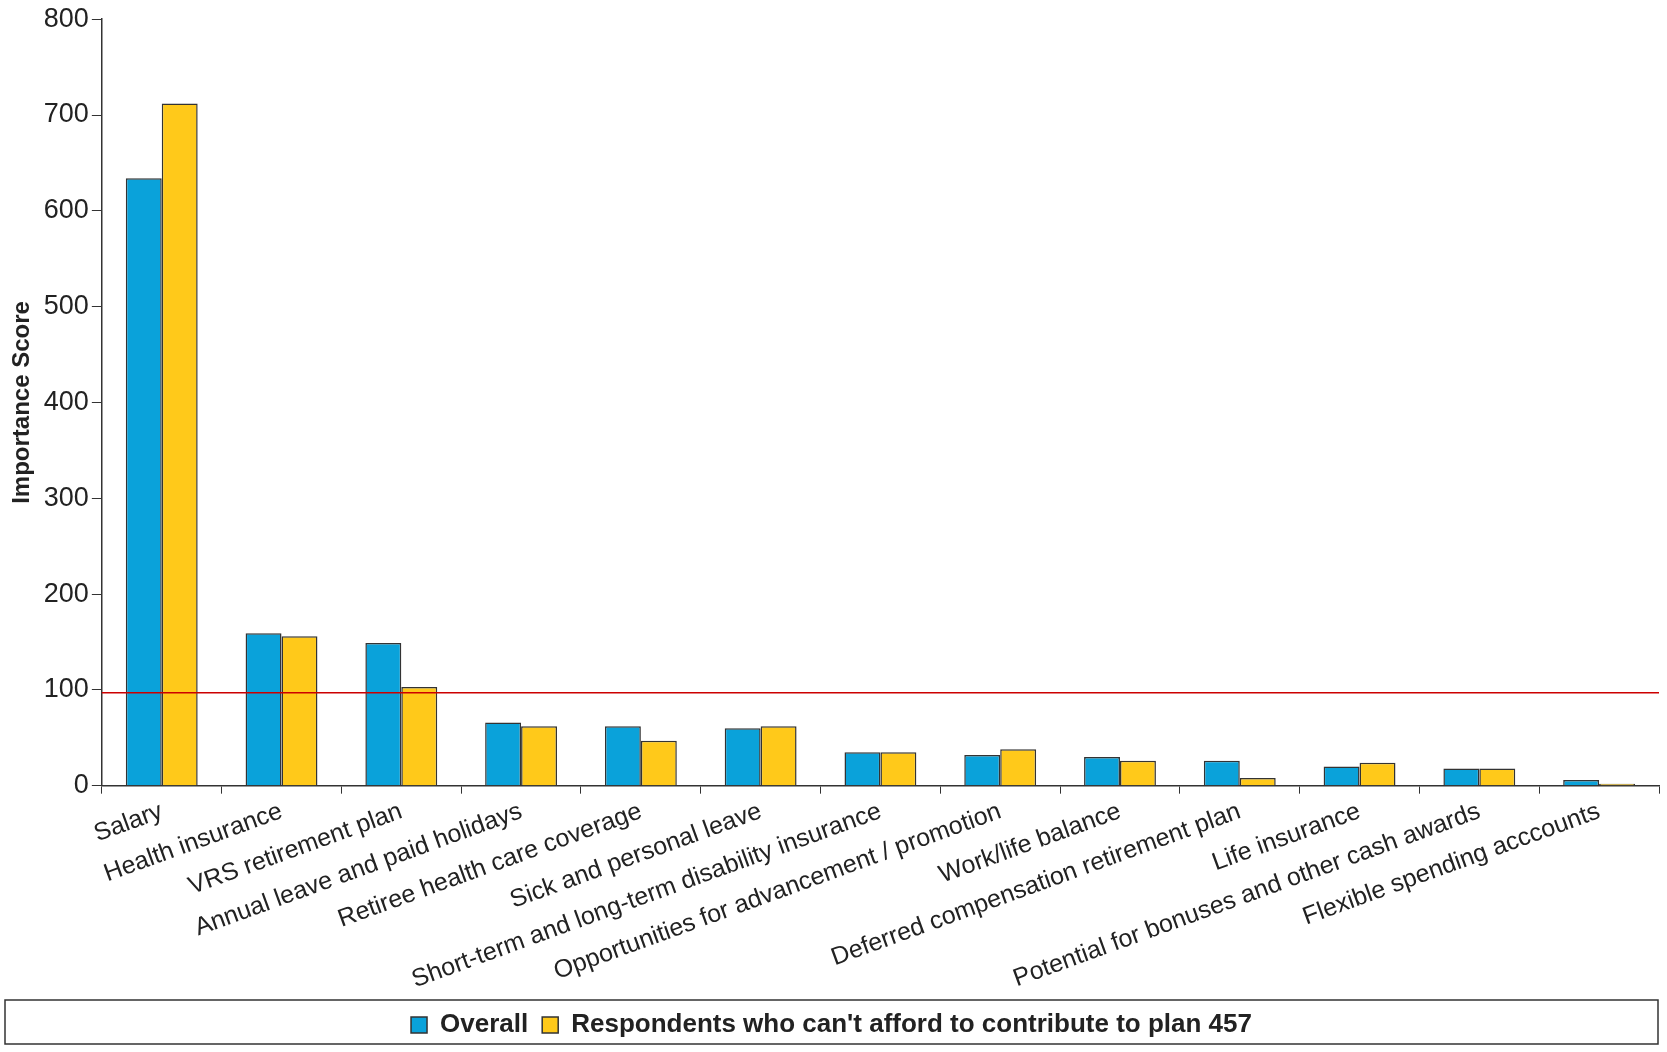 The image size is (1667, 1052). What do you see at coordinates (911, 1023) in the screenshot?
I see `legend-label: Respondents who can't afford to contribute to plan 457` at bounding box center [911, 1023].